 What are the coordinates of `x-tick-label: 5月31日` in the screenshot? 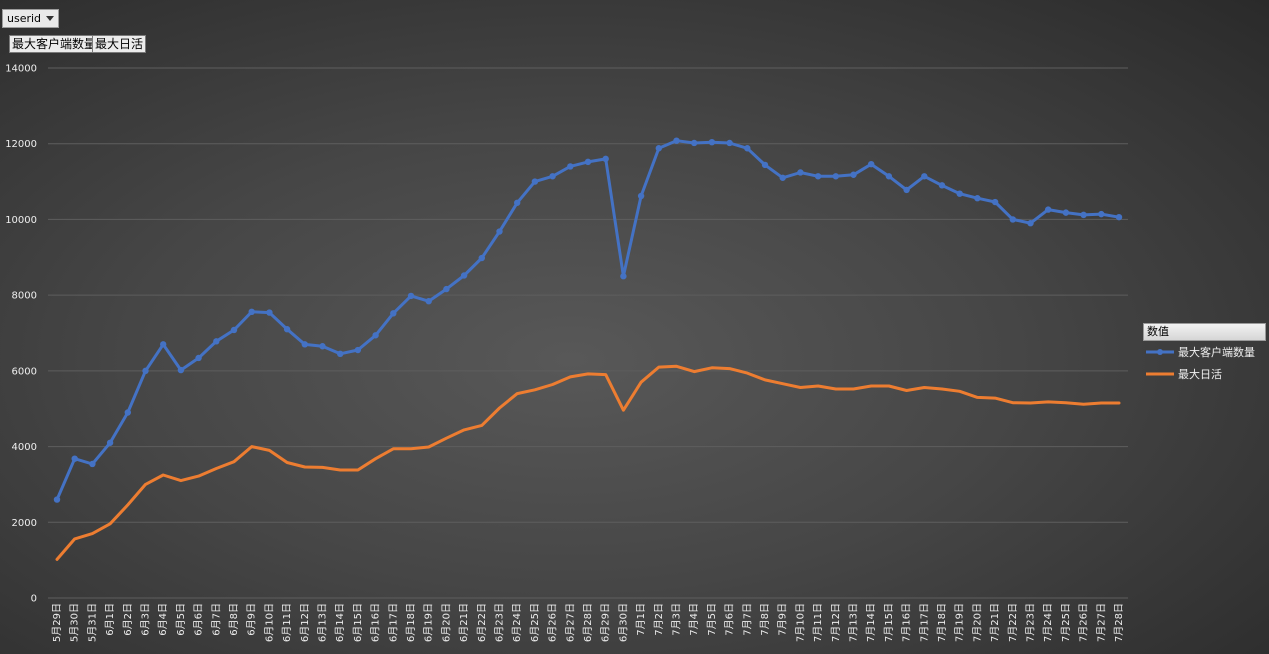 It's located at (92, 622).